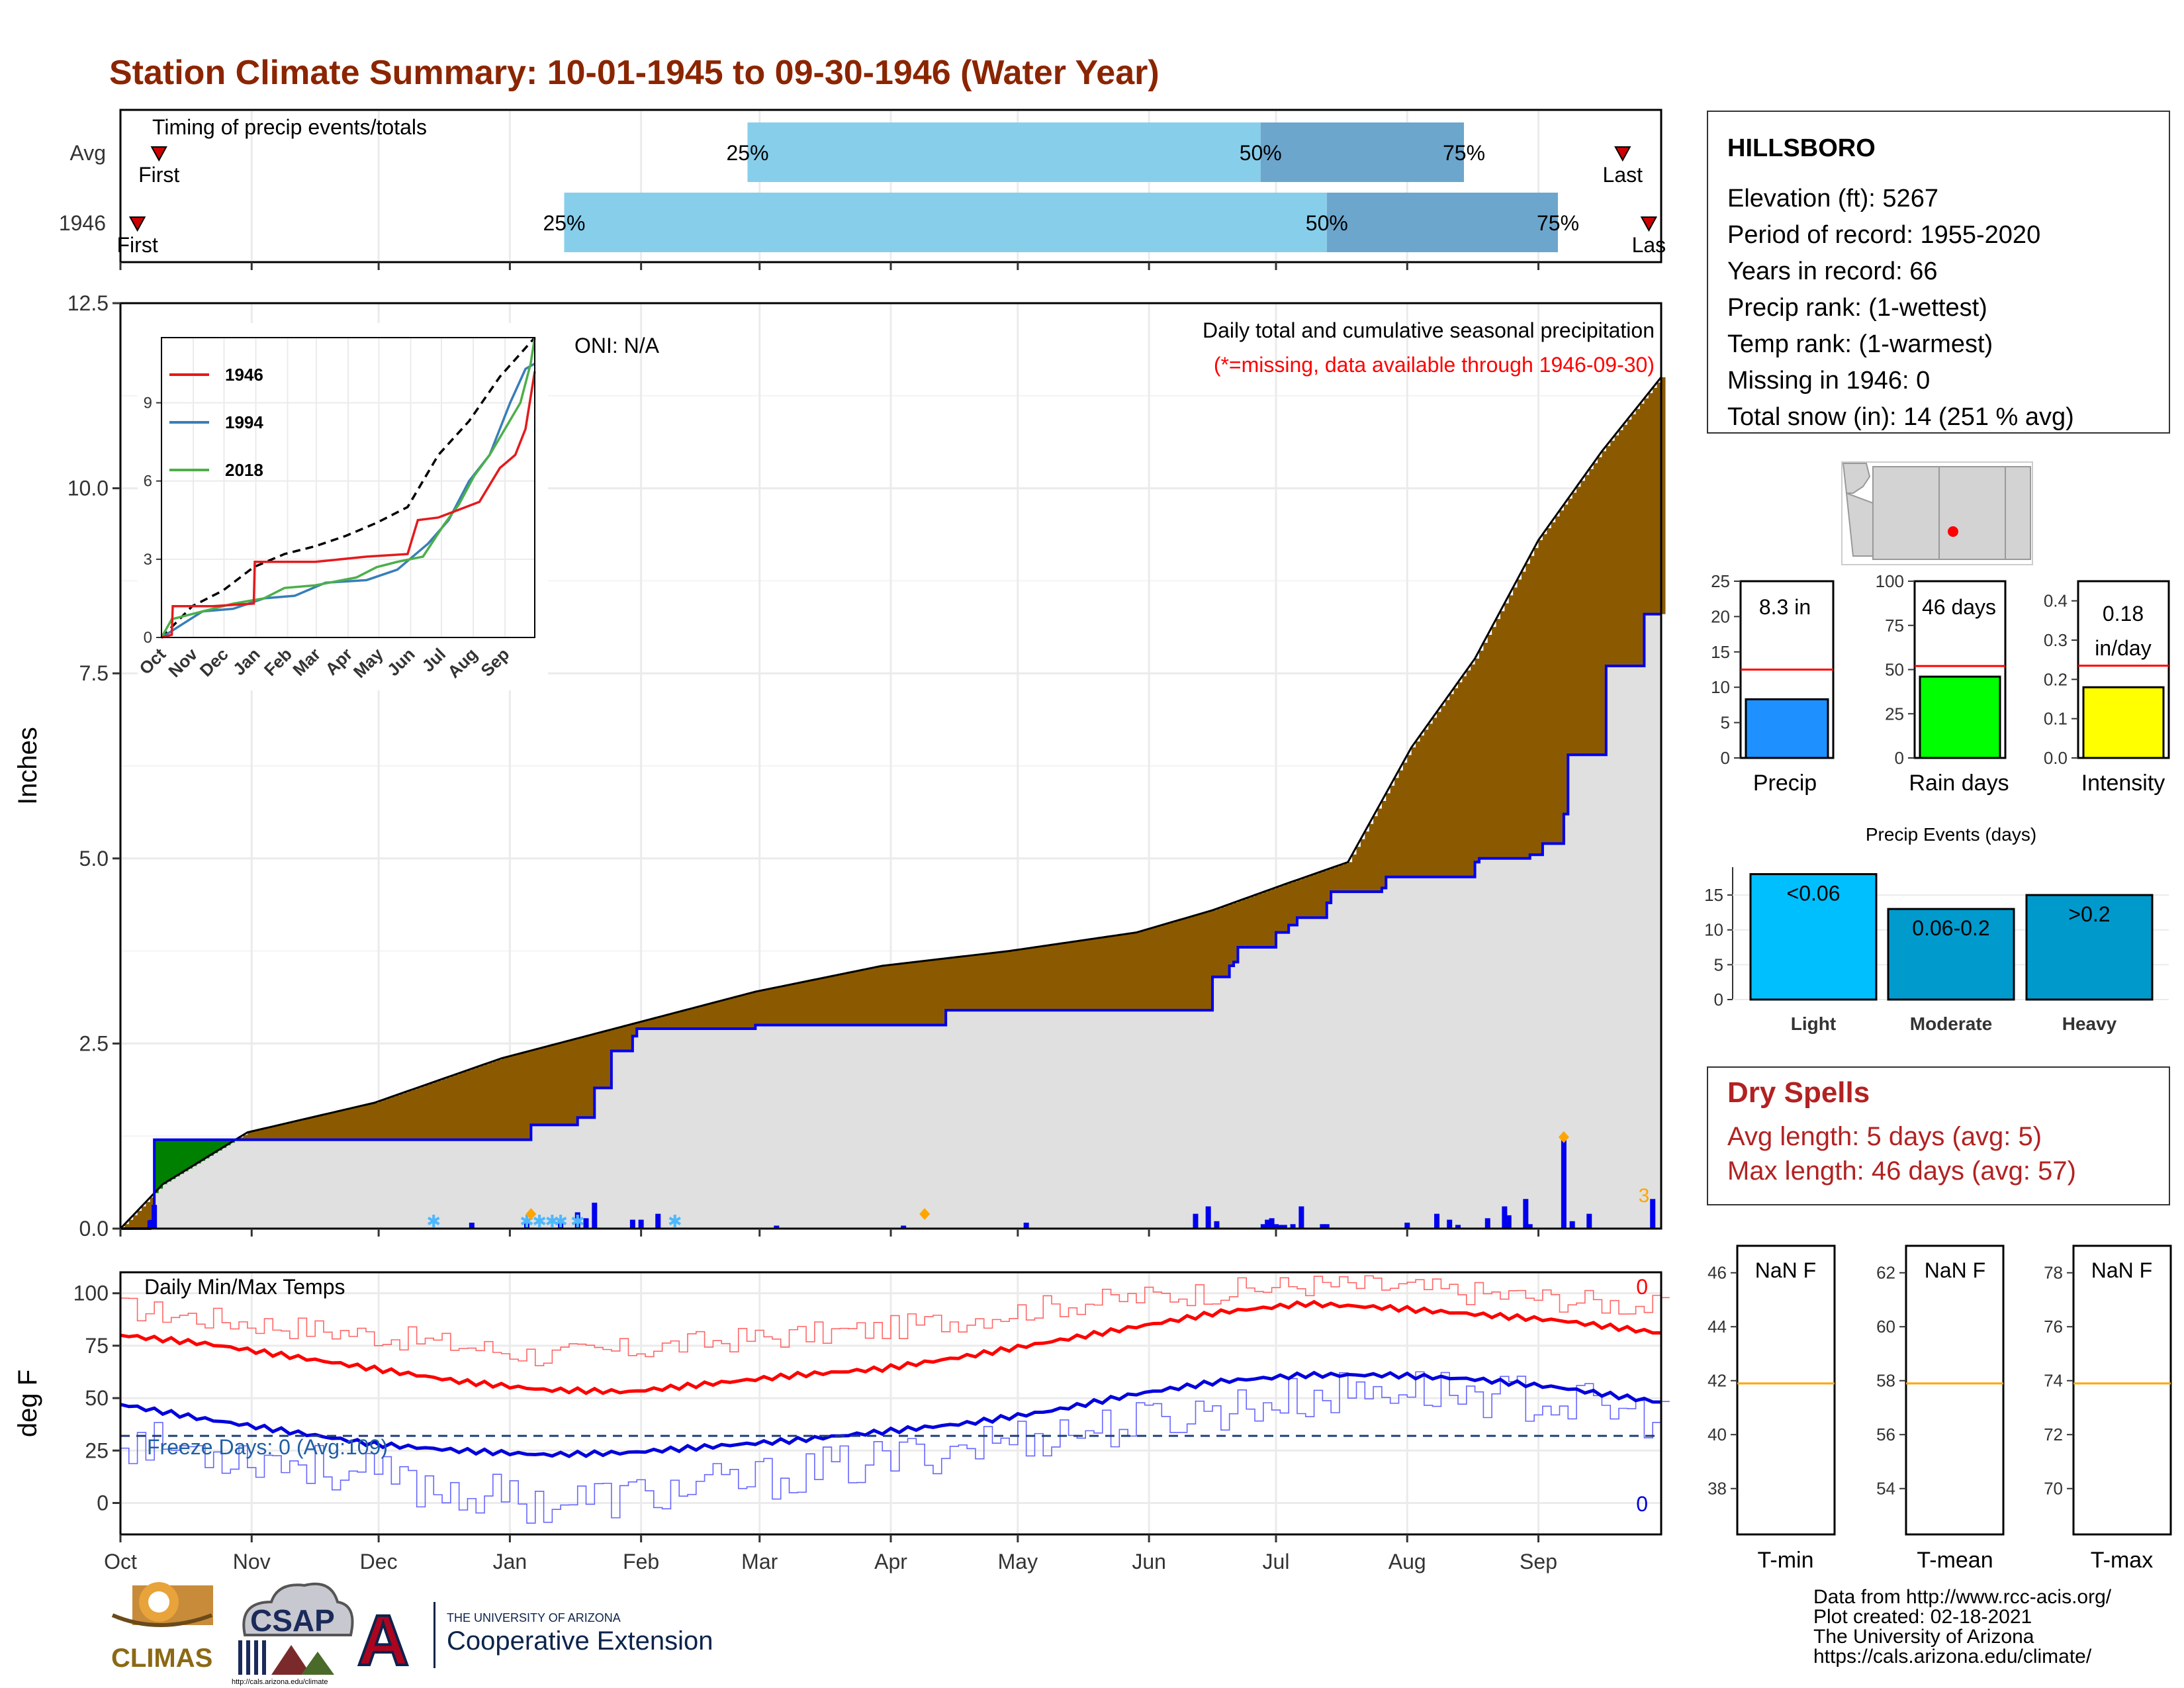 The image size is (2184, 1688). I want to click on timing-p75-label: 75%, so click(1558, 223).